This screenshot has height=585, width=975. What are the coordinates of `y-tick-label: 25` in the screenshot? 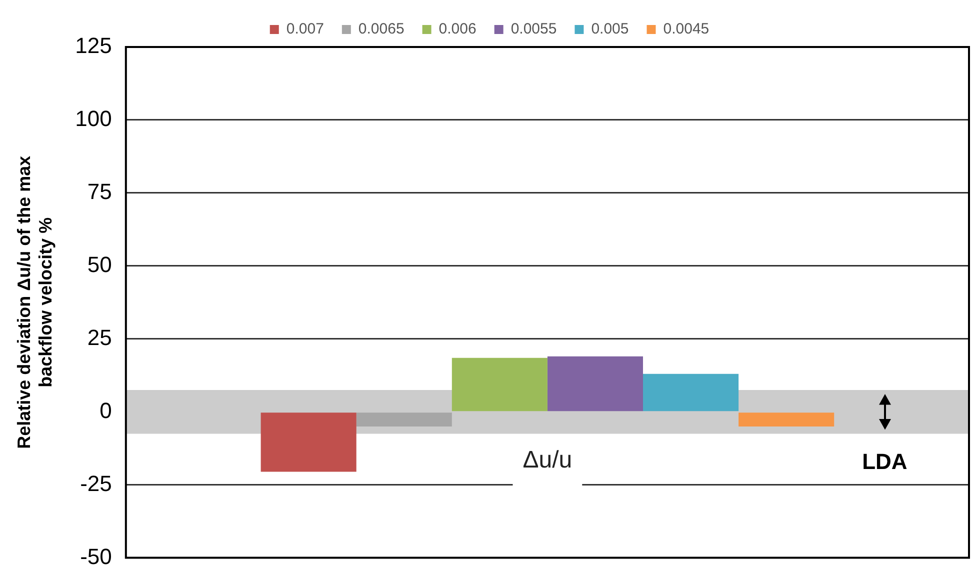 It's located at (99, 337).